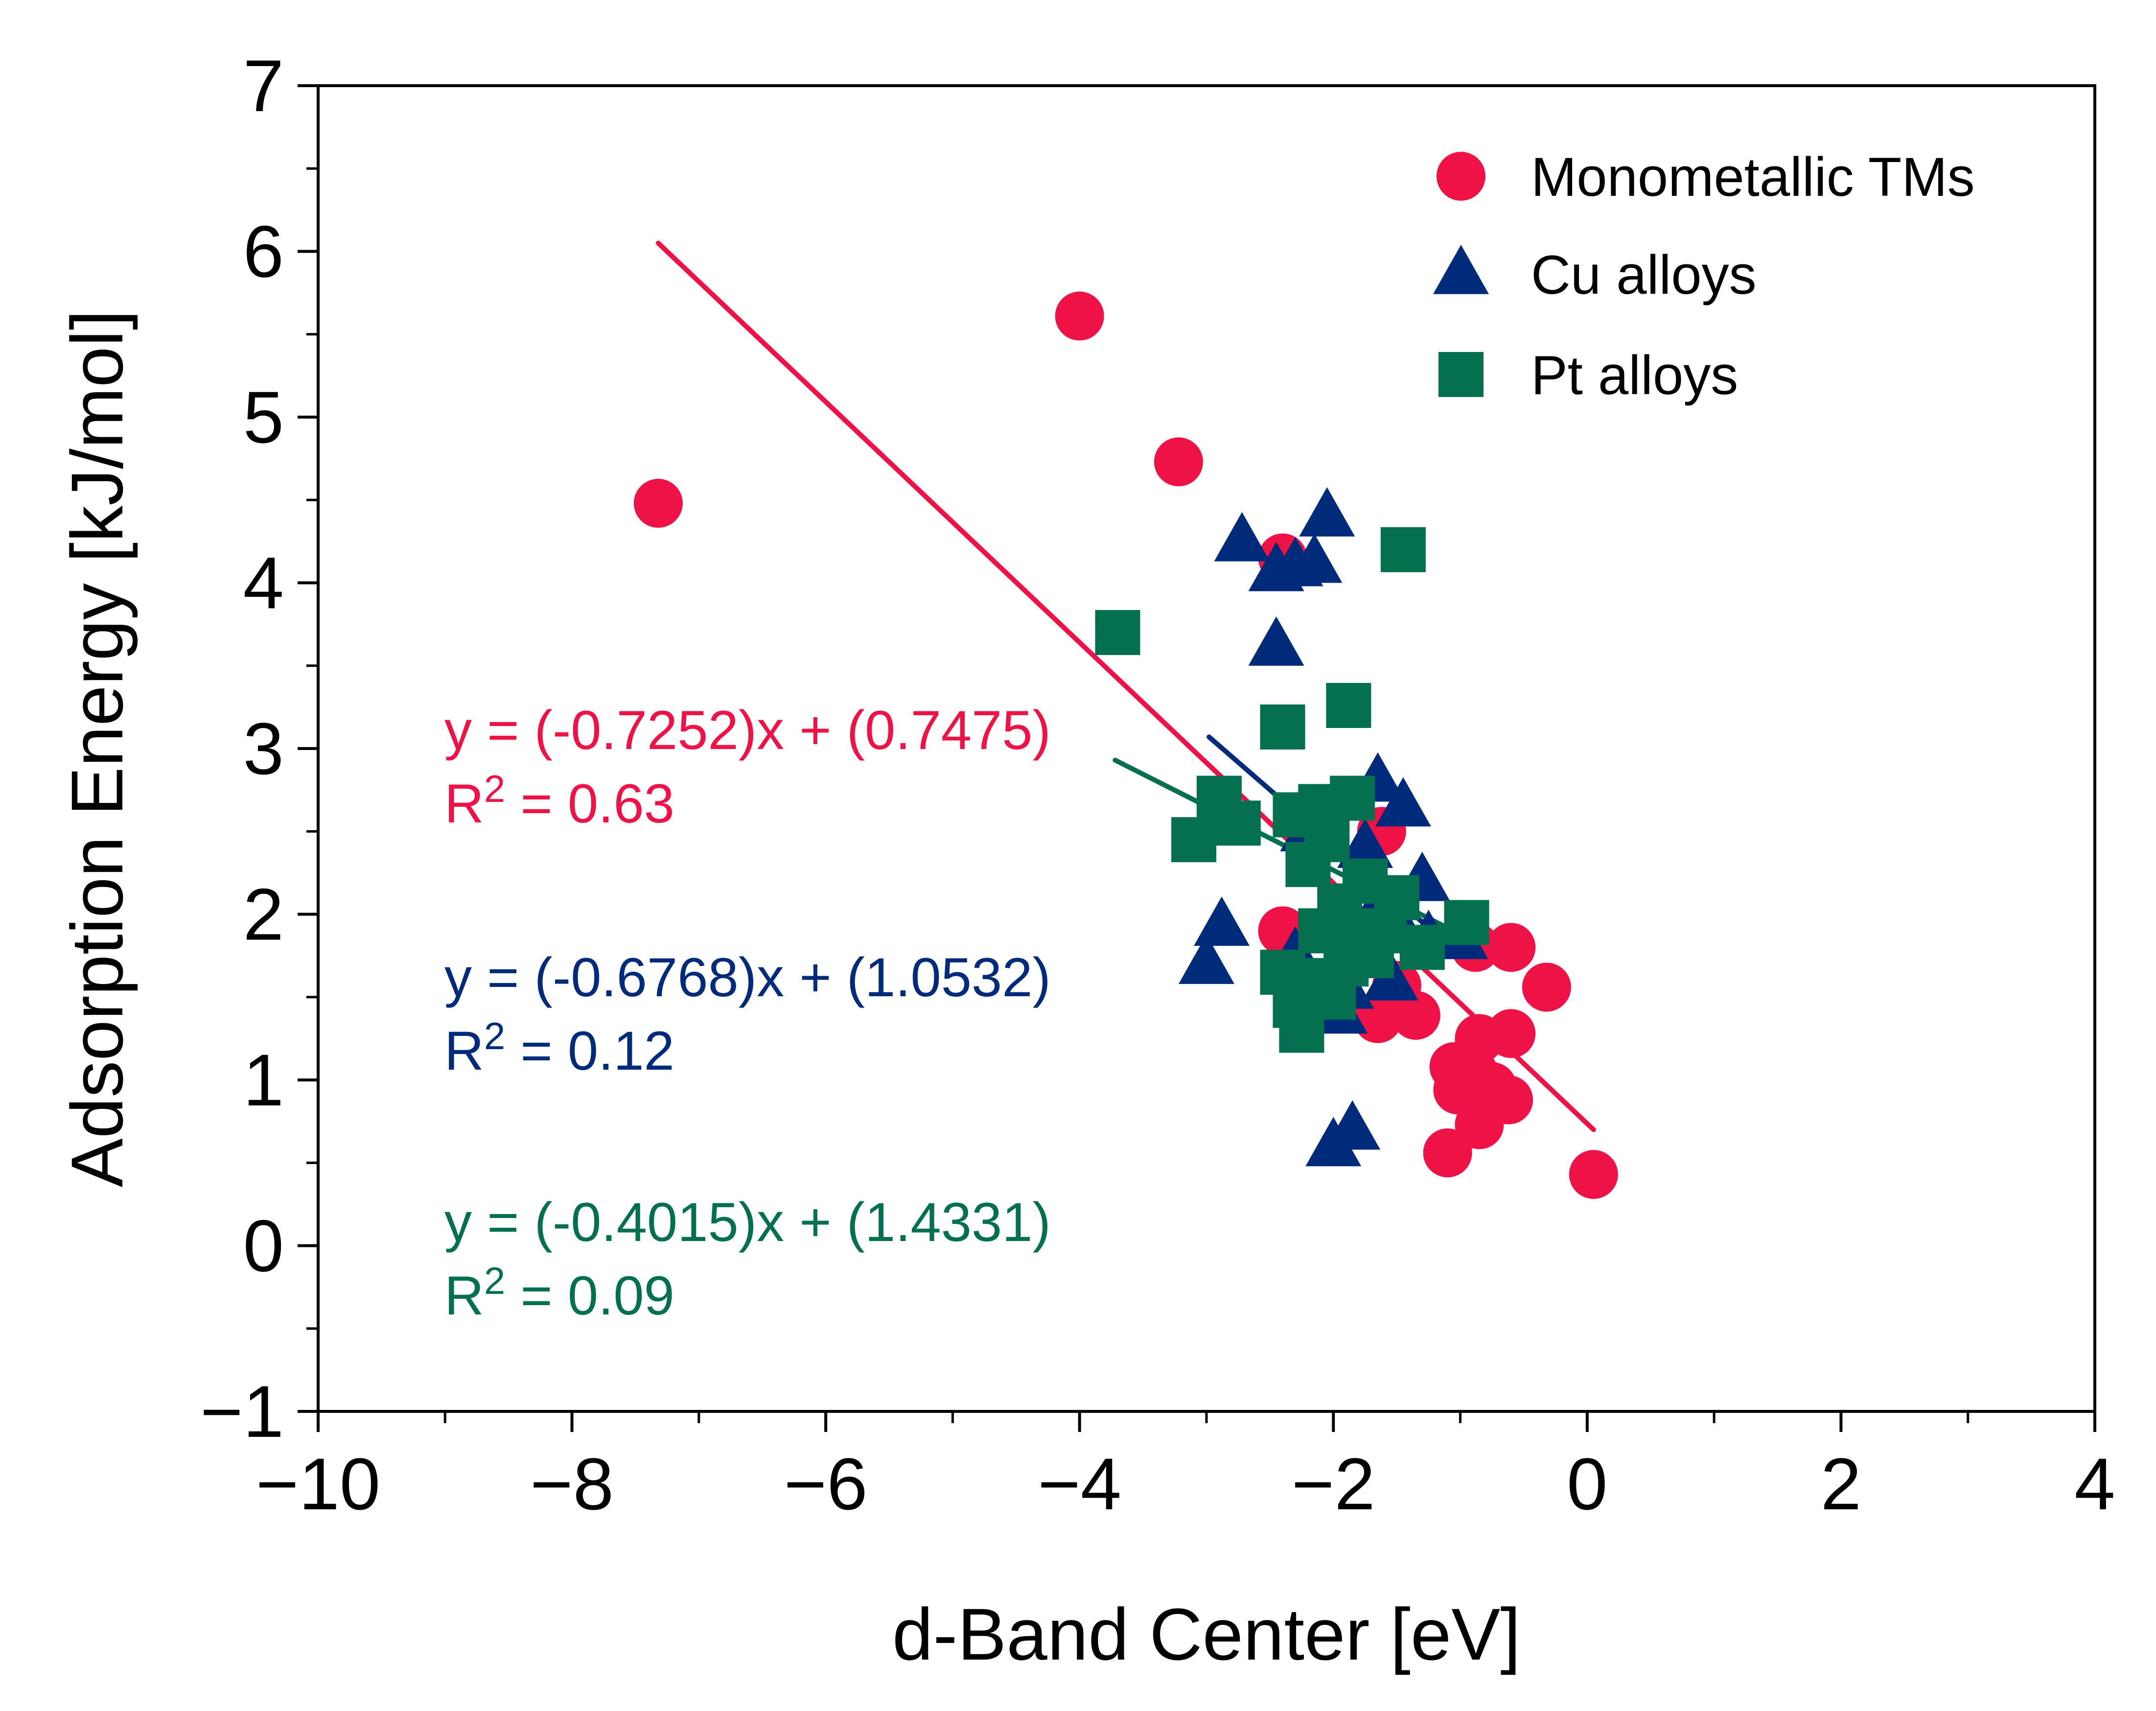 This screenshot has height=1711, width=2156. Describe the element at coordinates (1292, 790) in the screenshot. I see `series-square-points` at that location.